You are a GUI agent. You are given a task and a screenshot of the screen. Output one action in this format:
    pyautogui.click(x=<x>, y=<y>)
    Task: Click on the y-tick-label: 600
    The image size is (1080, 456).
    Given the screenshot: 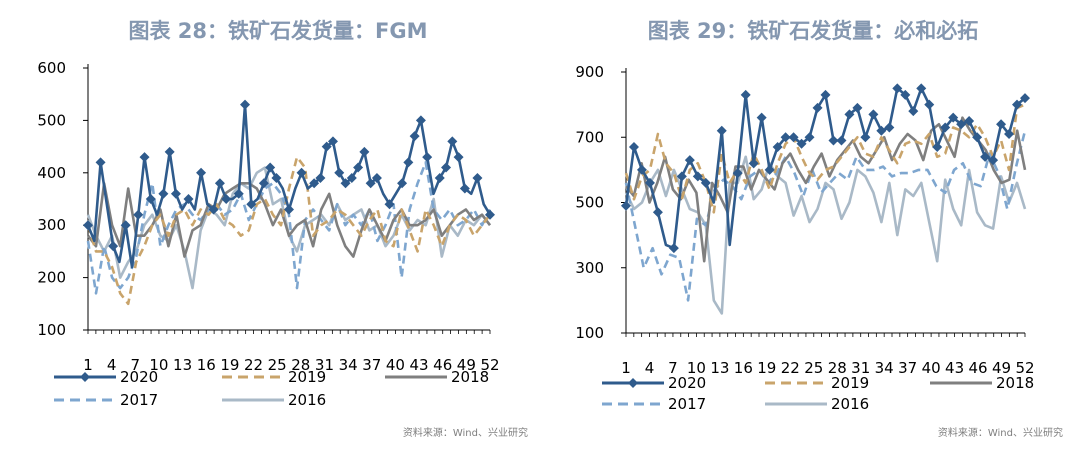 What is the action you would take?
    pyautogui.click(x=51, y=68)
    